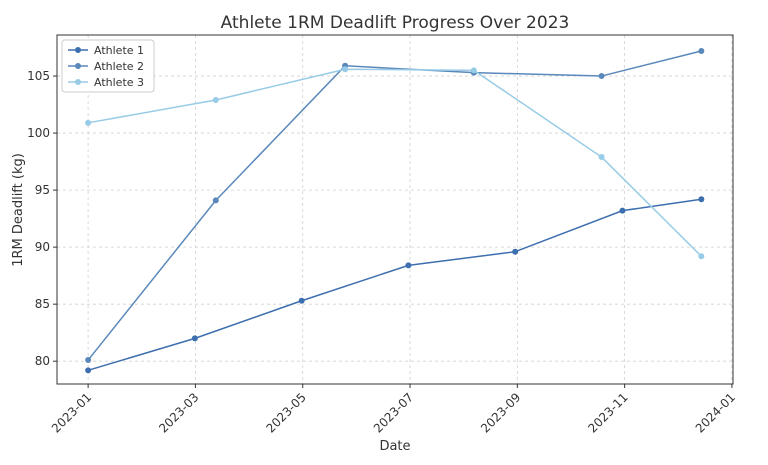 The width and height of the screenshot is (768, 465). I want to click on legend-label: Athlete 3, so click(119, 82).